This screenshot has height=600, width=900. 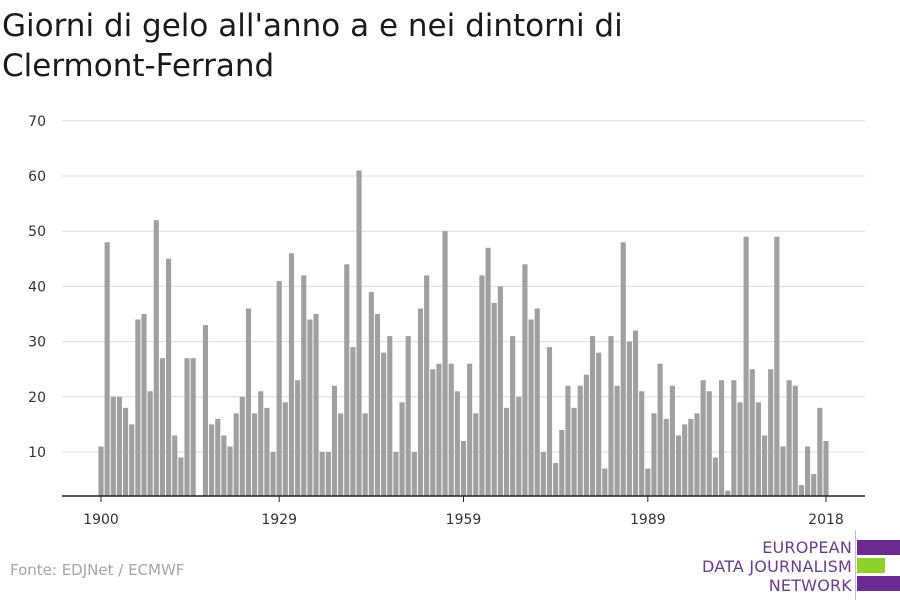 I want to click on bar-1939, so click(x=341, y=454).